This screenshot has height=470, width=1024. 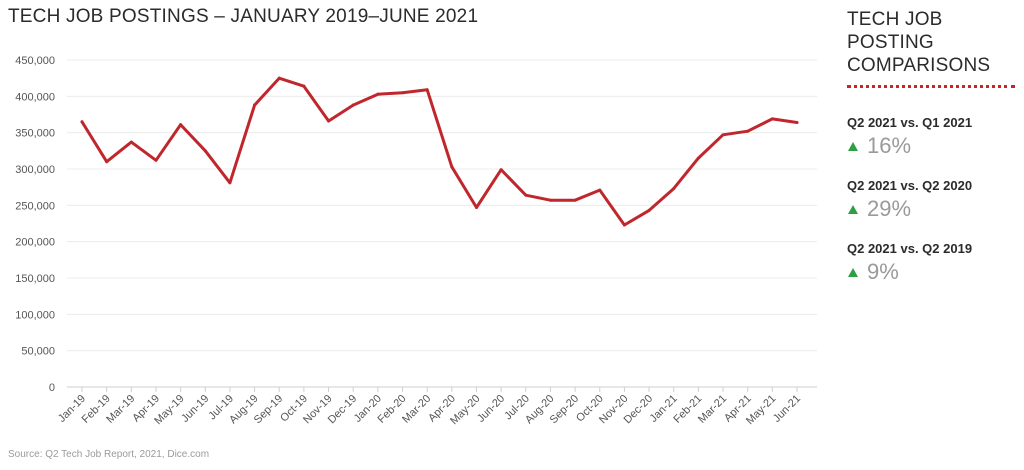 What do you see at coordinates (195, 409) in the screenshot?
I see `x-tick-label: Jun-19` at bounding box center [195, 409].